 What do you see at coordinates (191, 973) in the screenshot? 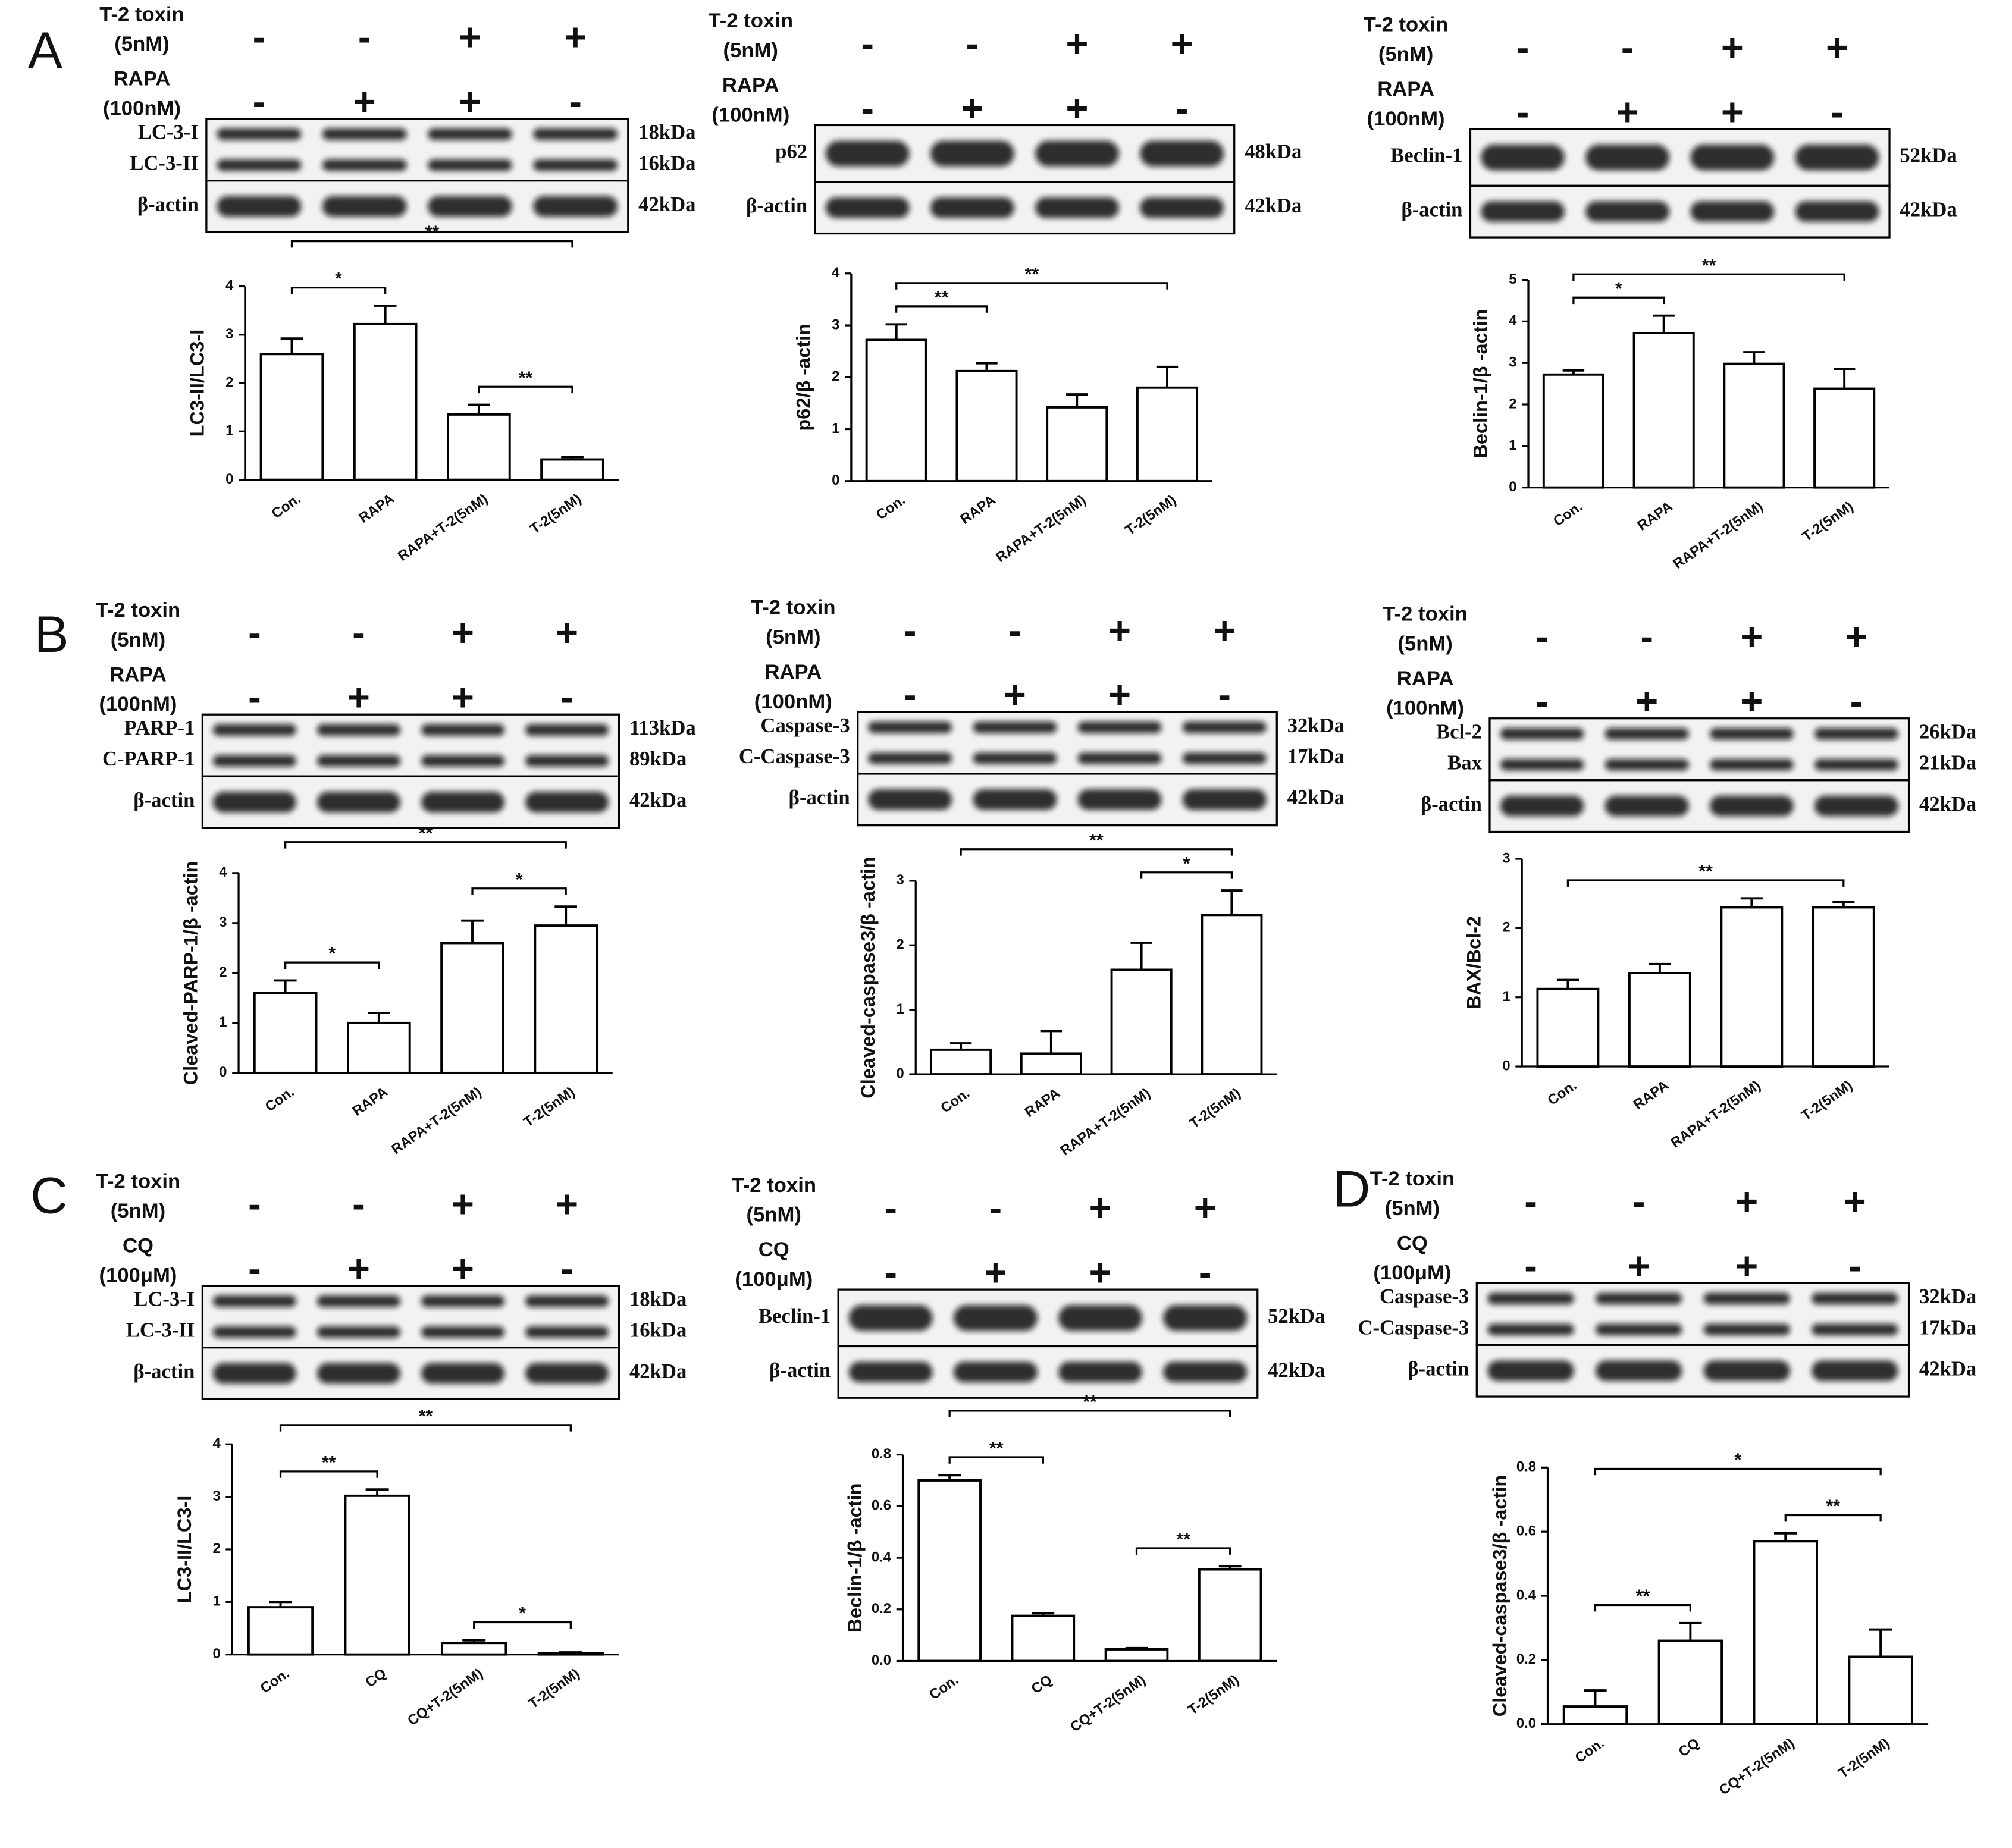
I see `y-axis-label: Cleaved-PARP-1/β -actin` at bounding box center [191, 973].